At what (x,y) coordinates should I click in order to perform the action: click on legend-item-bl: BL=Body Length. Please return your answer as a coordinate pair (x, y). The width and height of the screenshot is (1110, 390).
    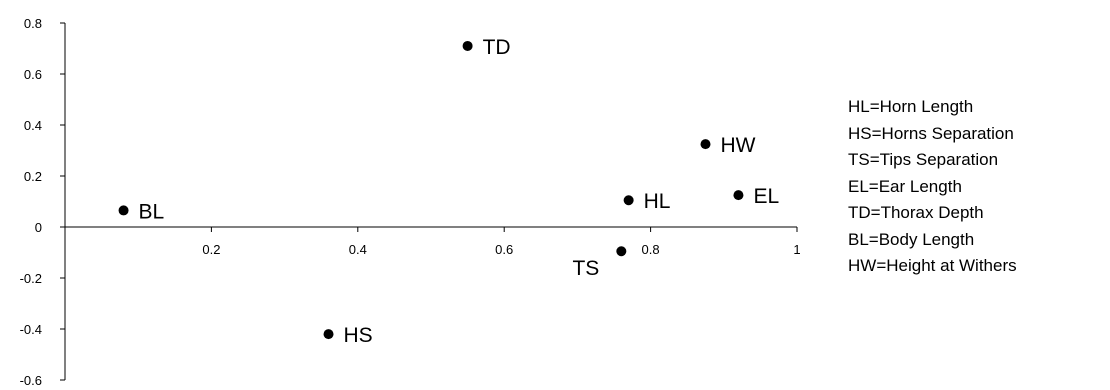
    Looking at the image, I should click on (911, 239).